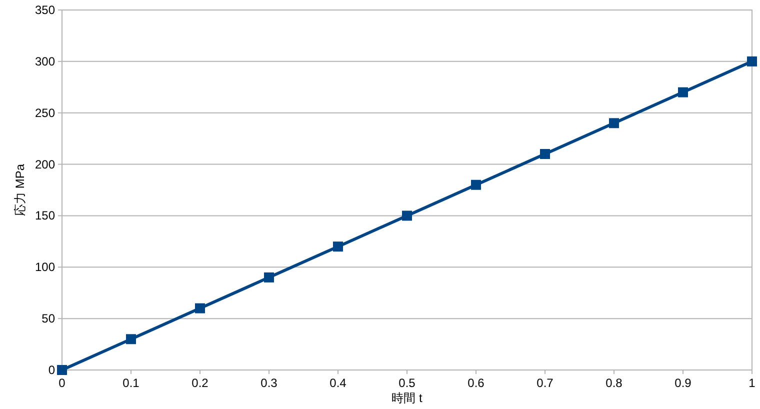 This screenshot has height=409, width=760. What do you see at coordinates (45, 164) in the screenshot?
I see `y-tick-label: 200` at bounding box center [45, 164].